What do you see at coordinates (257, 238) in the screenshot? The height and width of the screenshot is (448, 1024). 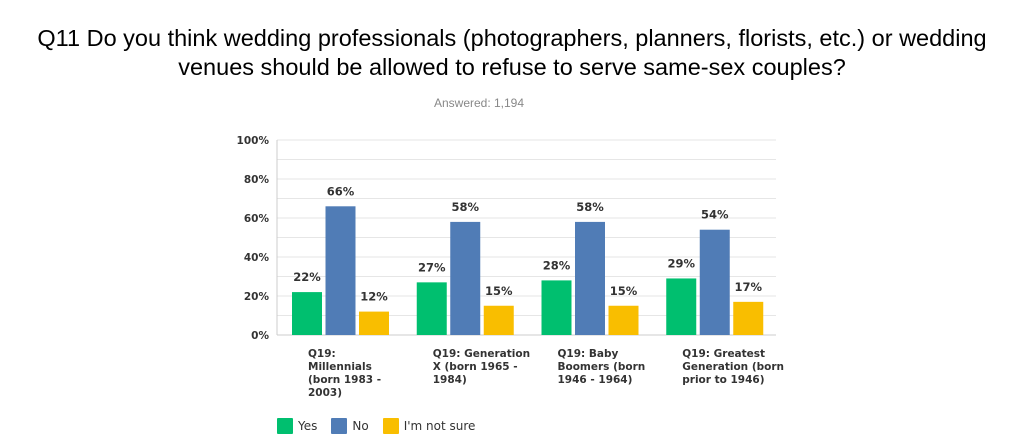 I see `y-axis: 0% 20% 40% 60% 80% 100%` at bounding box center [257, 238].